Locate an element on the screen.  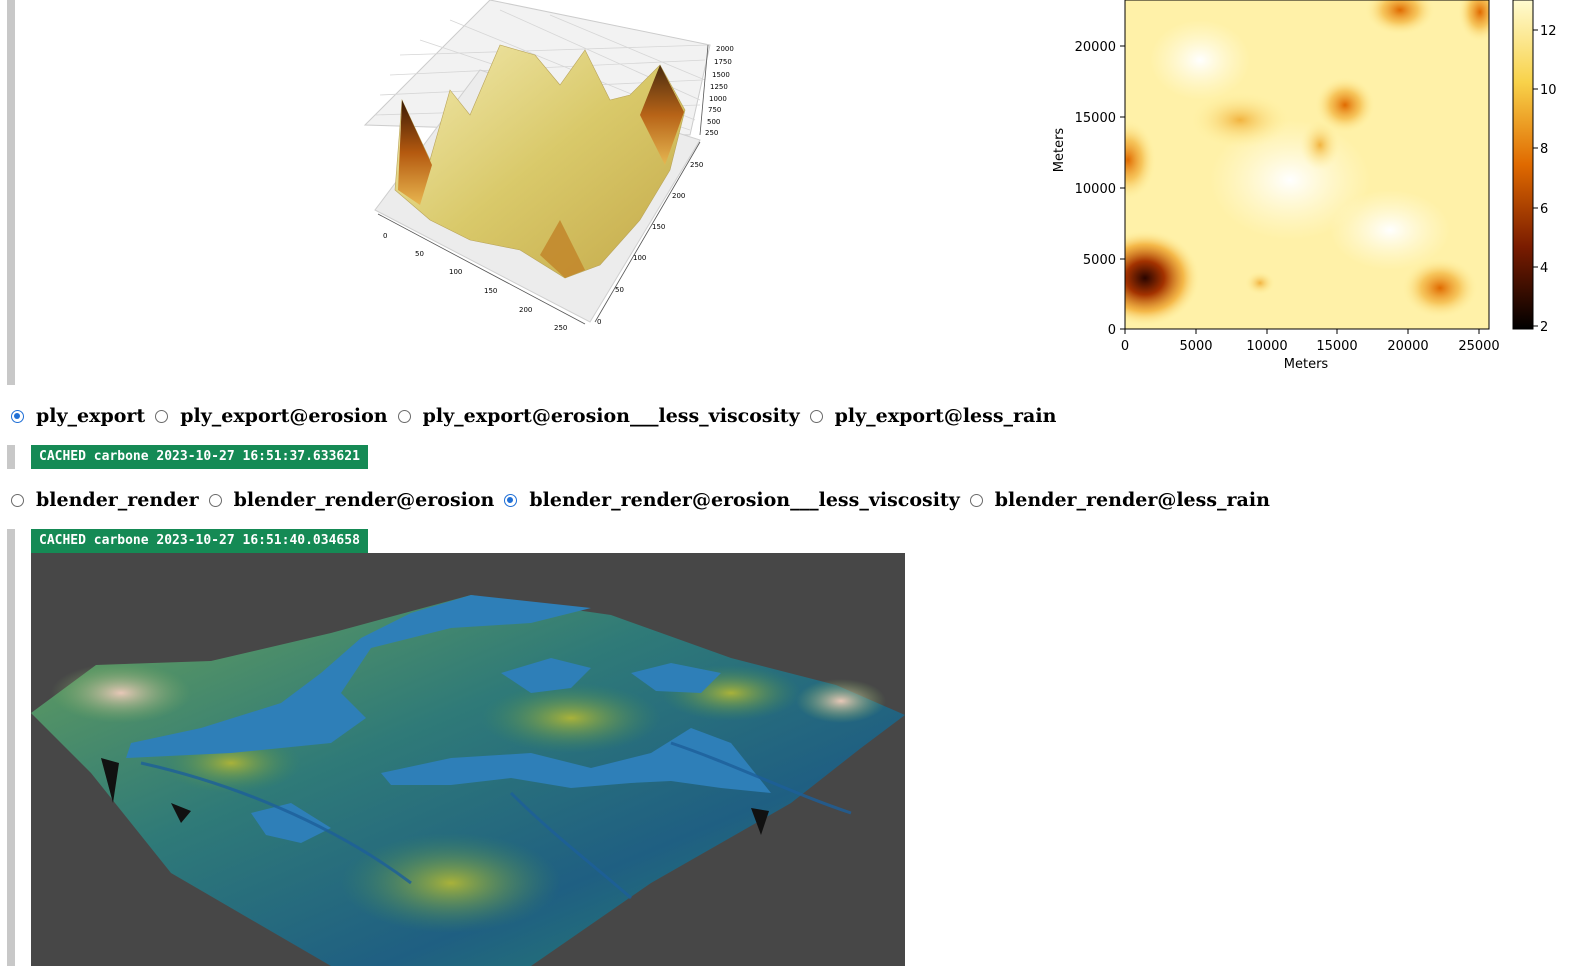
tick-label: 750 is located at coordinates (714, 110).